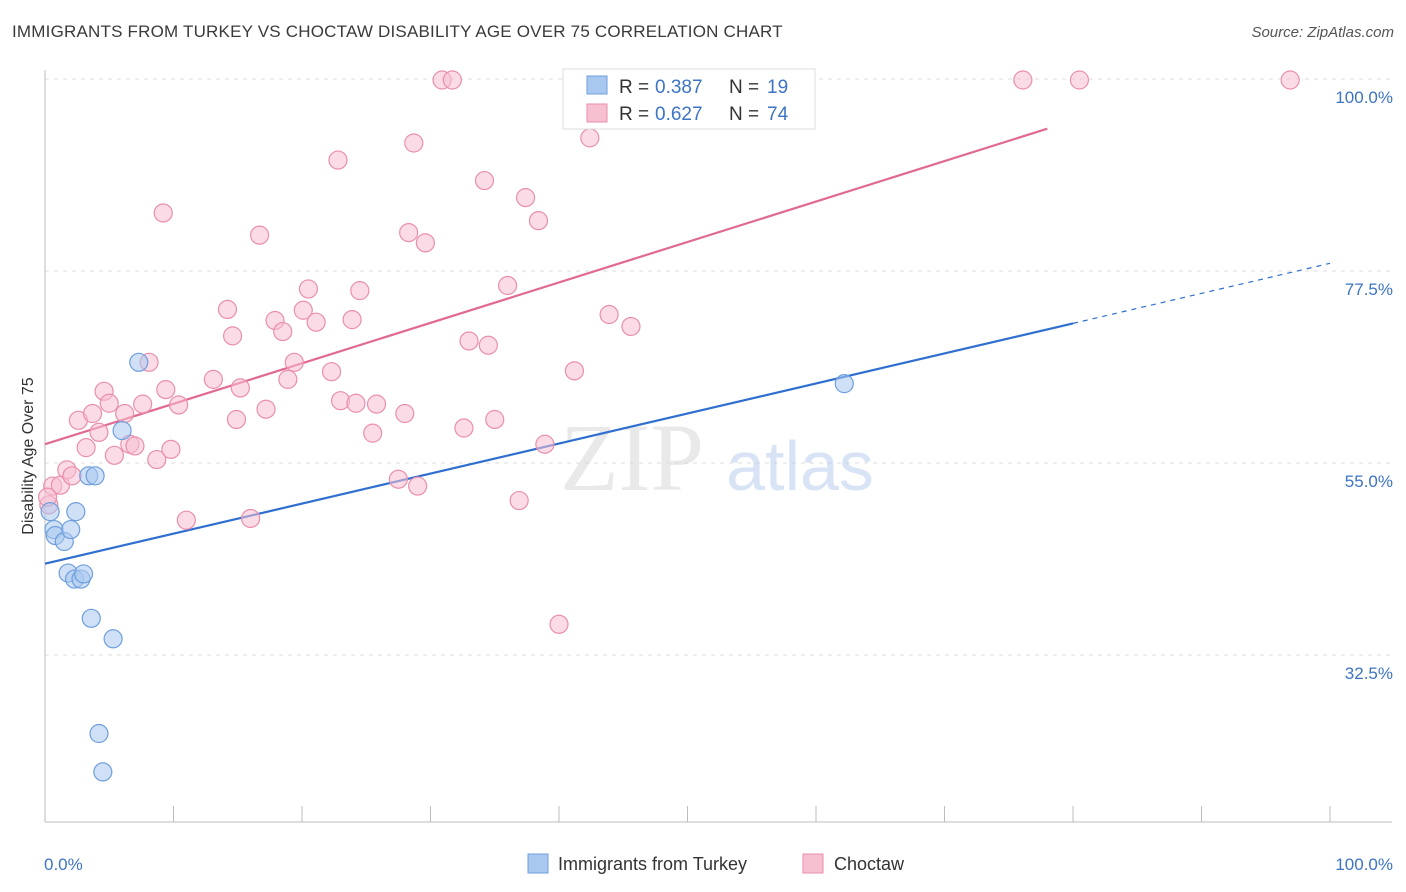  Describe the element at coordinates (632, 457) in the screenshot. I see `watermark-zip: ZIP` at that location.